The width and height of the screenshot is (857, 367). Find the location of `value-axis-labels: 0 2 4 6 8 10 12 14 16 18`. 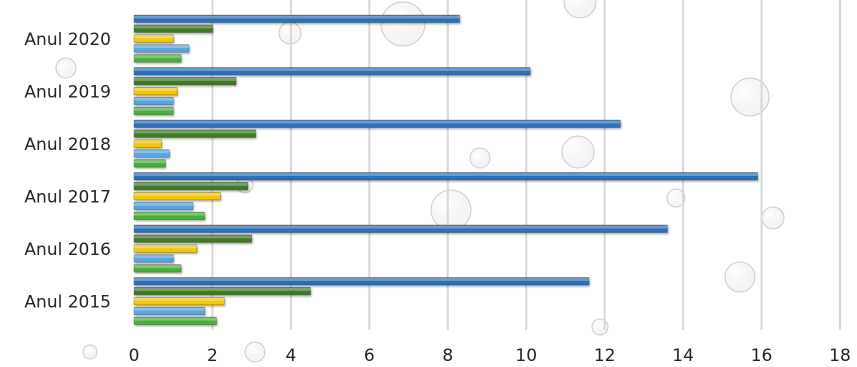

value-axis-labels: 0 2 4 6 8 10 12 14 16 18 is located at coordinates (490, 356).